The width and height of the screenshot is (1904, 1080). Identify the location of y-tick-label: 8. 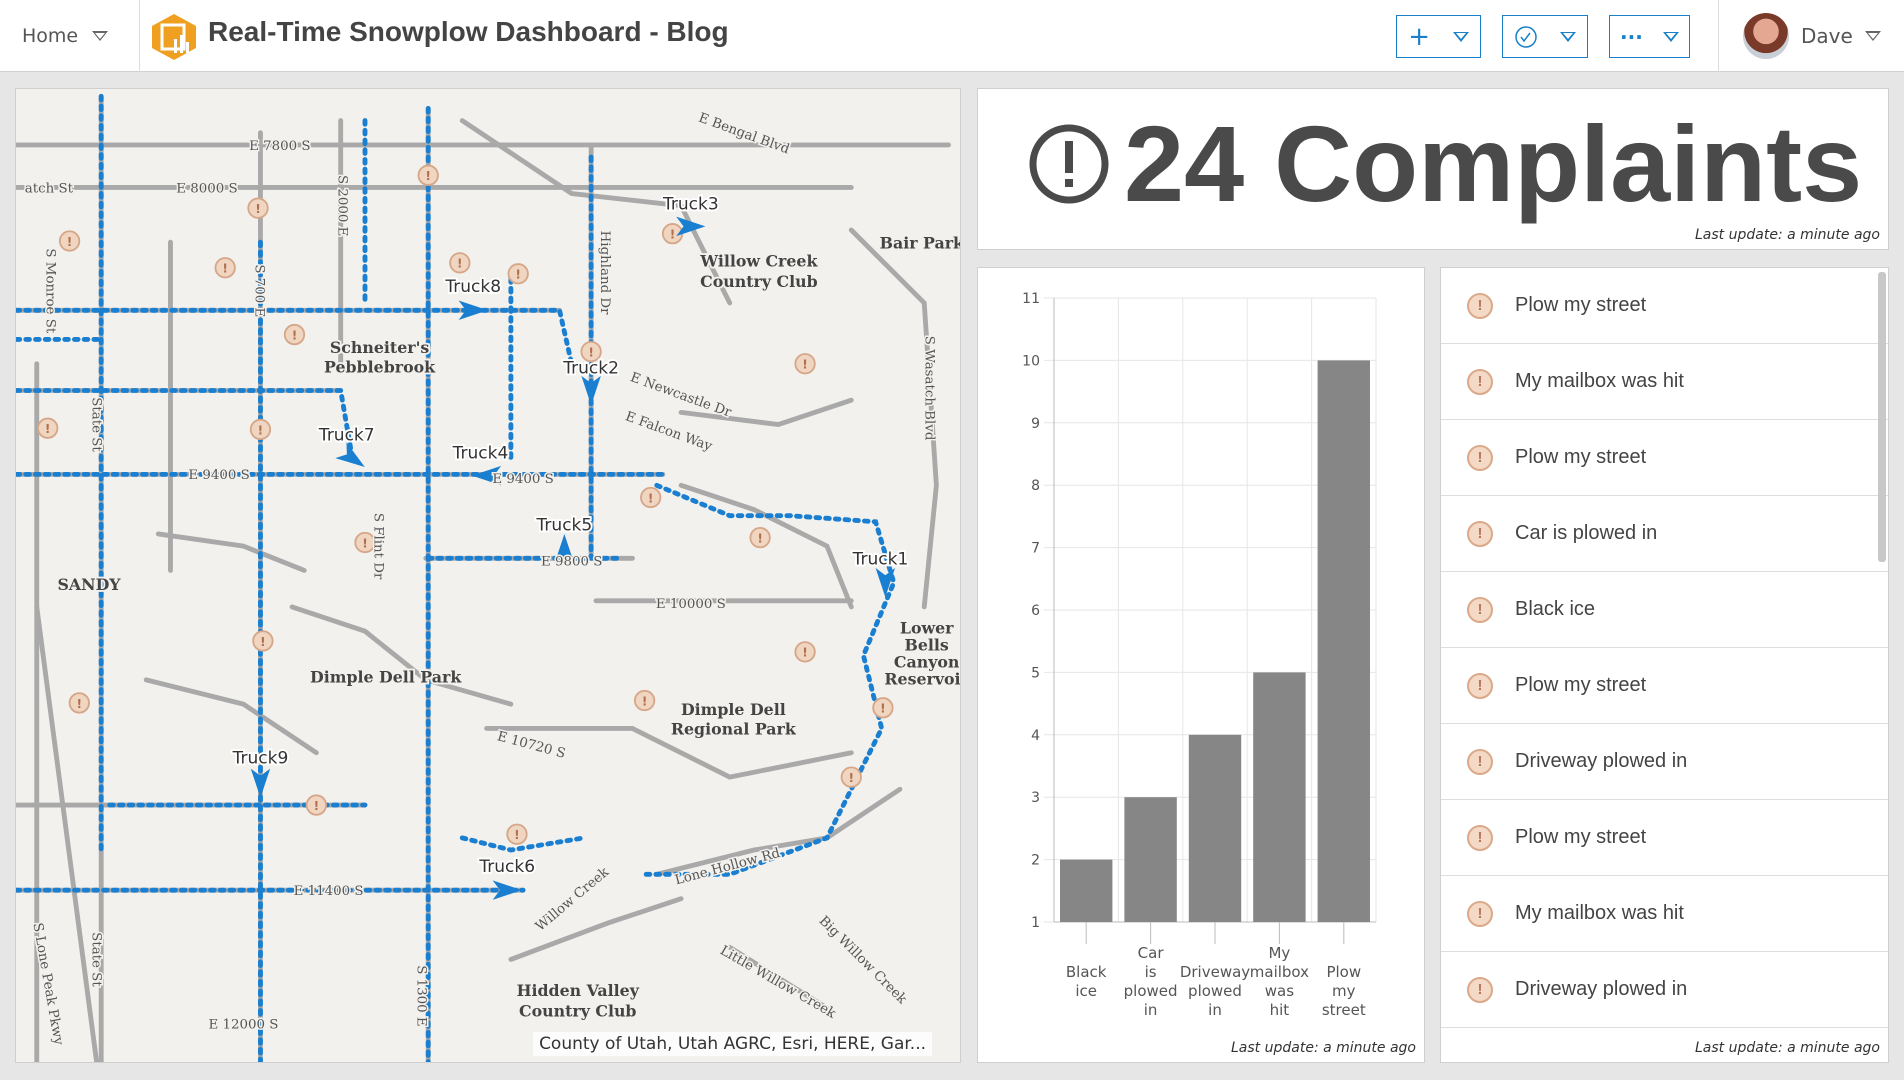
(1035, 486).